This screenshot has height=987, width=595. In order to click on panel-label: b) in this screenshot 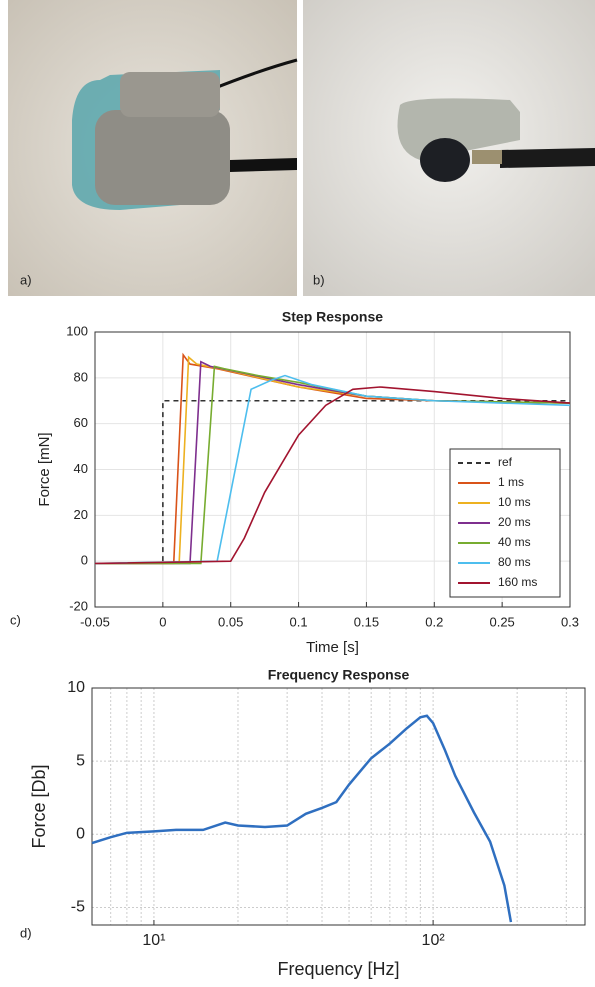, I will do `click(319, 279)`.